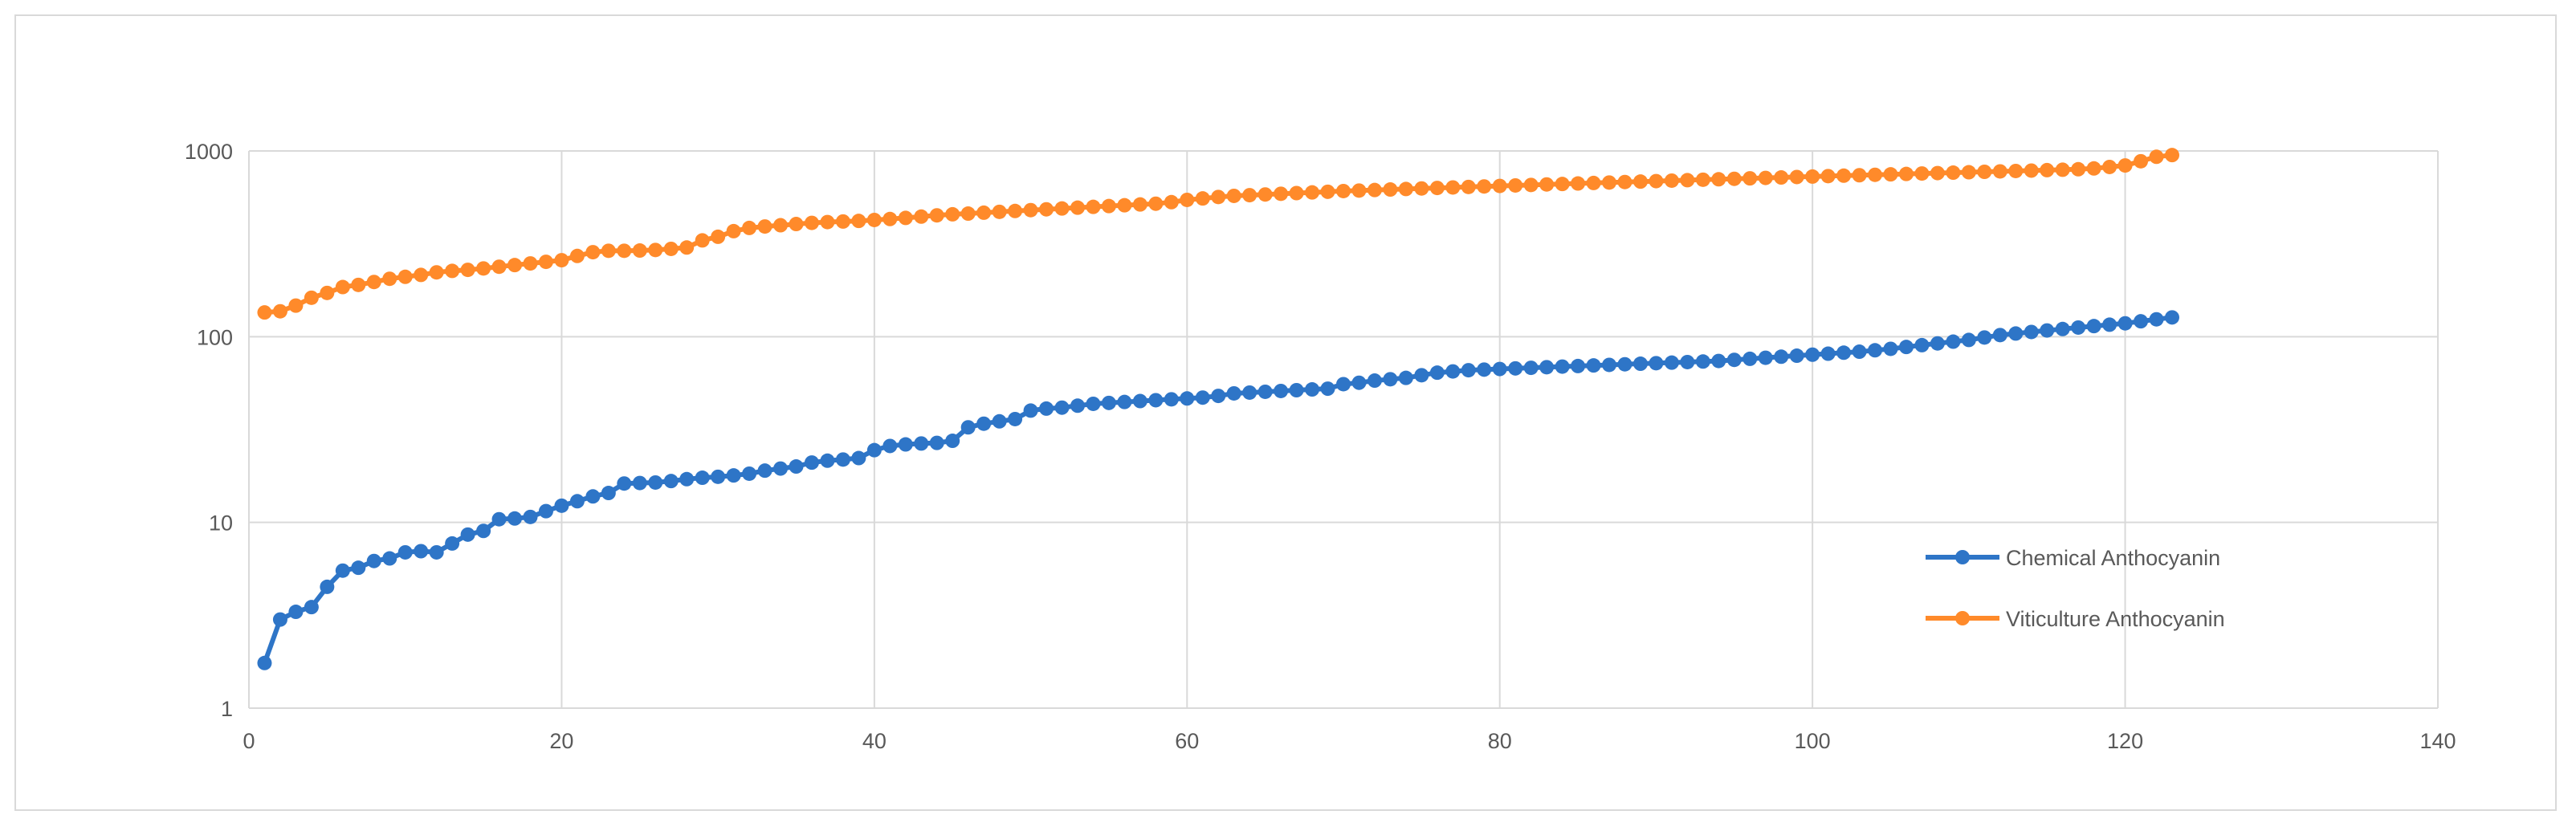 The height and width of the screenshot is (835, 2576). I want to click on y-tick-label: 1000, so click(209, 152).